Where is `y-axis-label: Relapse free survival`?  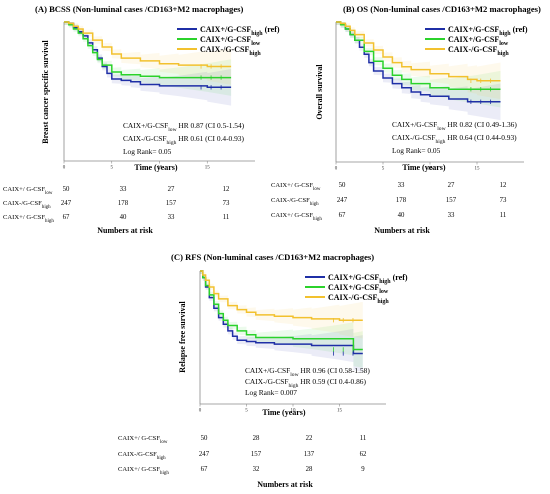 y-axis-label: Relapse free survival is located at coordinates (182, 337).